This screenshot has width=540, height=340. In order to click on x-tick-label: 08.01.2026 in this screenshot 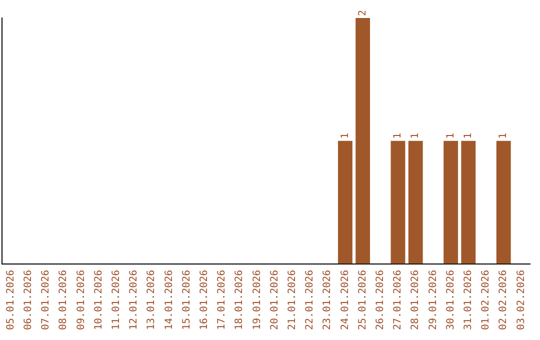, I will do `click(64, 300)`.